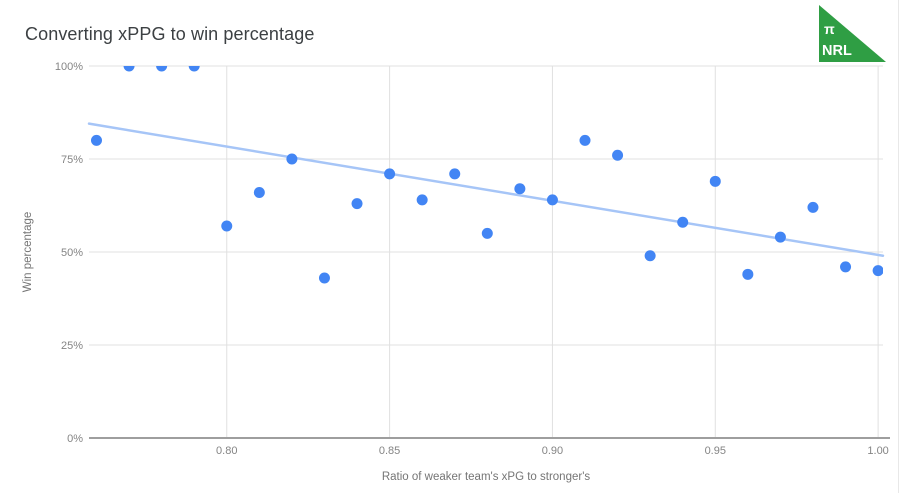 The width and height of the screenshot is (899, 493). What do you see at coordinates (75, 439) in the screenshot?
I see `y-tick-label: 0%` at bounding box center [75, 439].